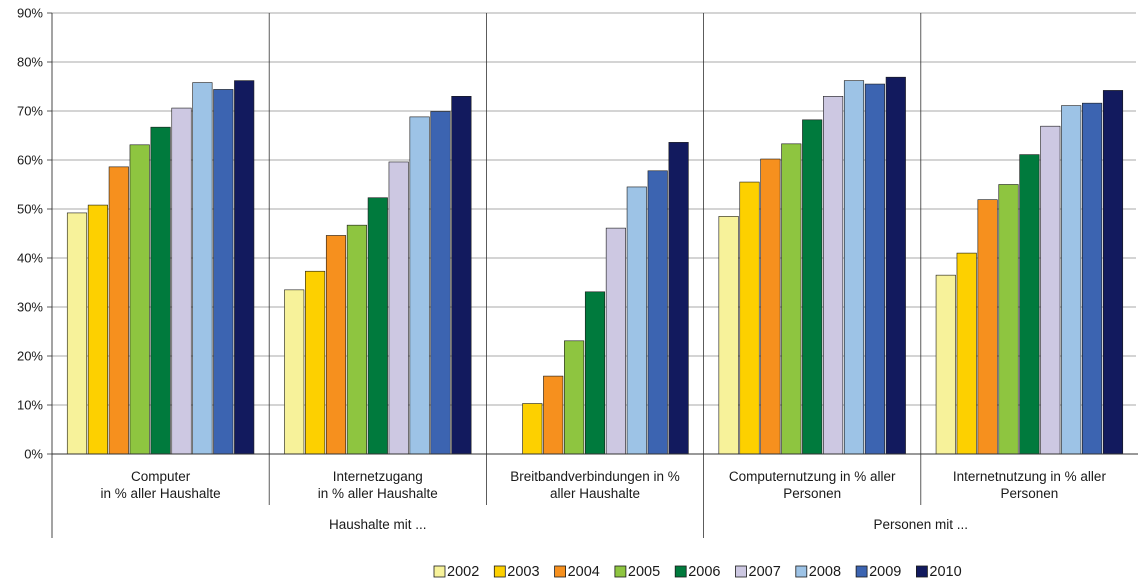 This screenshot has width=1142, height=585. What do you see at coordinates (439, 571) in the screenshot?
I see `legend-swatch-2002` at bounding box center [439, 571].